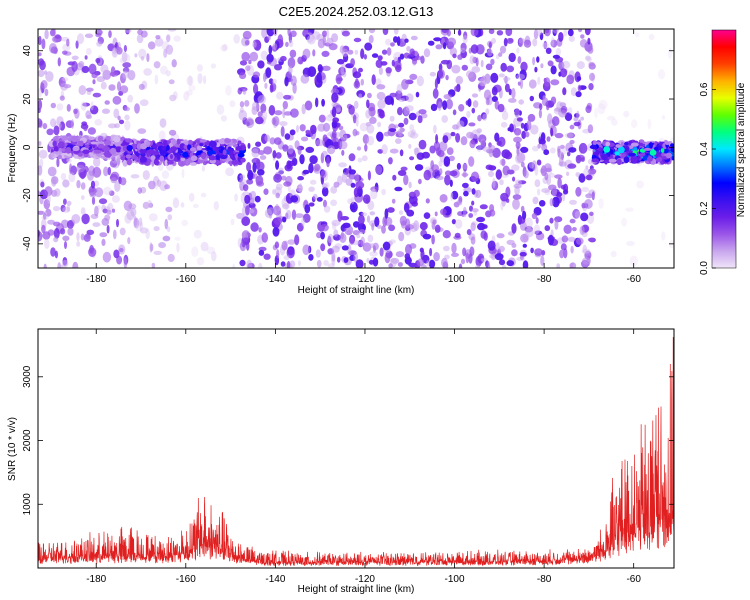 This screenshot has width=750, height=600. I want to click on colorbar-ticks: 0.0 0.2 0.4 0.6, so click(707, 178).